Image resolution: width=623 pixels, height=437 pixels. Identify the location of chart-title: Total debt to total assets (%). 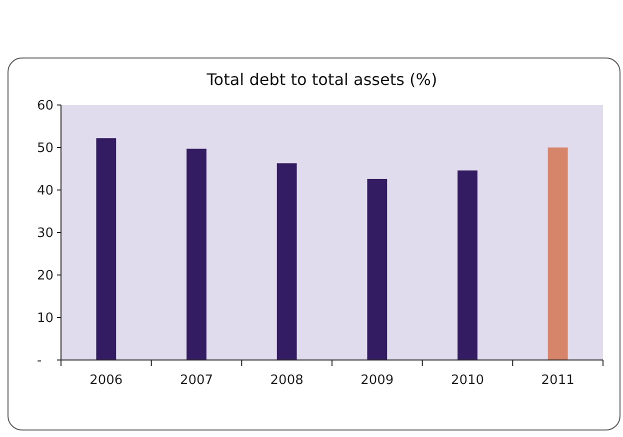
(322, 79).